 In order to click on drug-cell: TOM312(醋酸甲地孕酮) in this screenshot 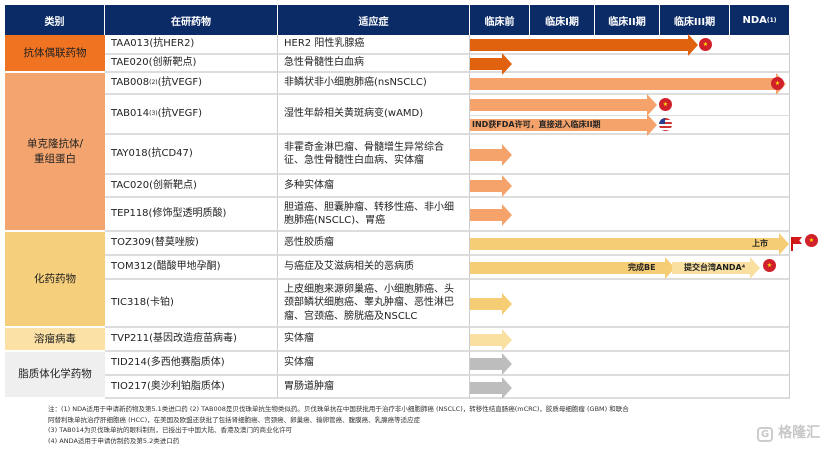, I will do `click(191, 268)`.